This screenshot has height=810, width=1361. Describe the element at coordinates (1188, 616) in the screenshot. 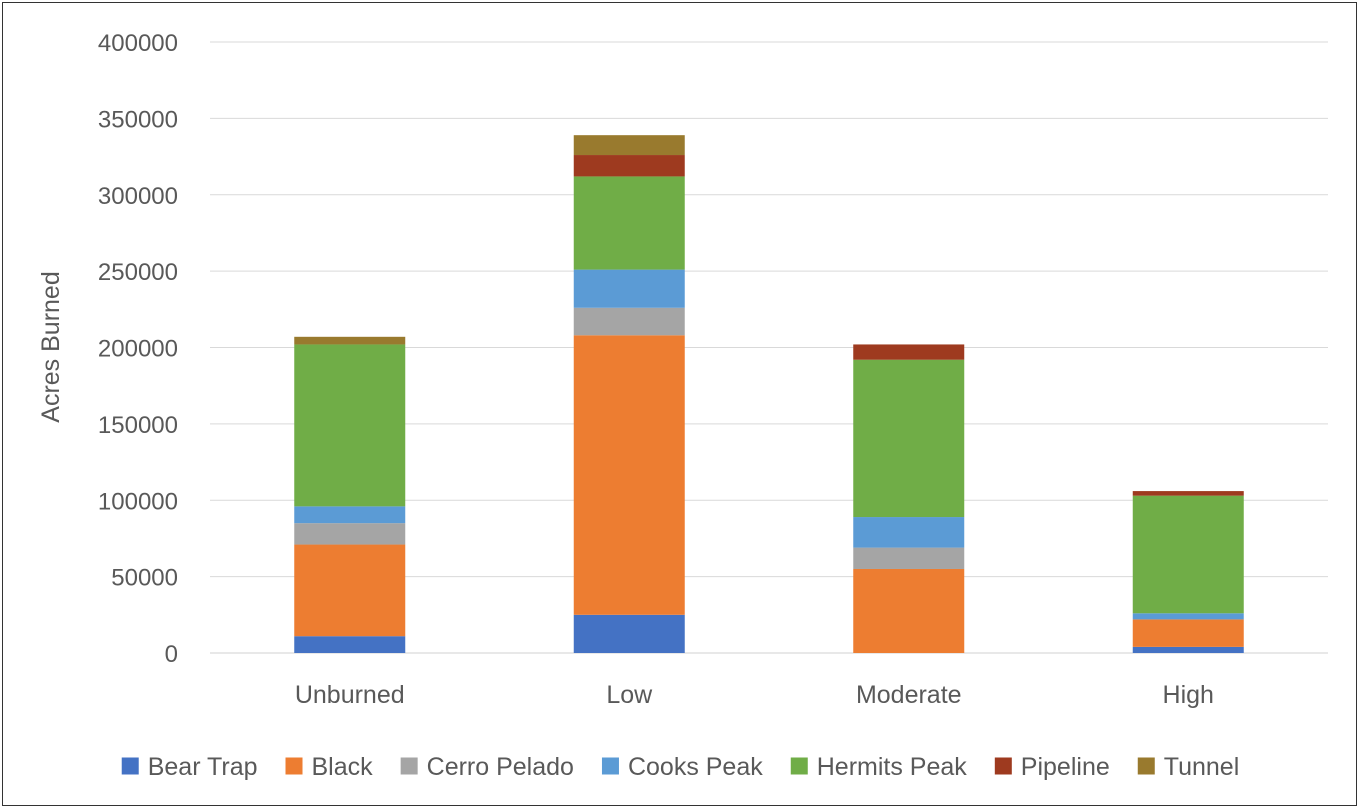

I see `bar-segment-high-cooks-peak` at that location.